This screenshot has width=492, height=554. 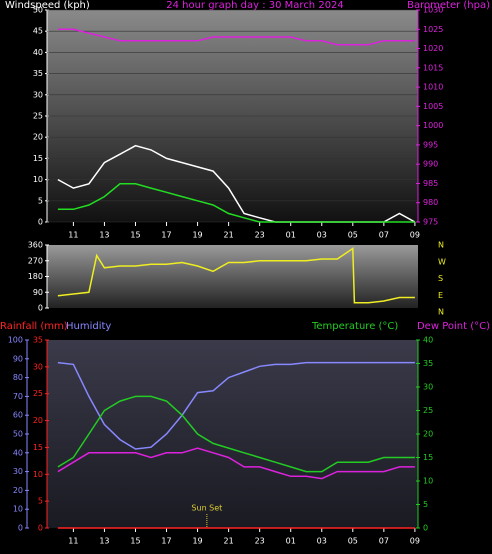 What do you see at coordinates (428, 340) in the screenshot?
I see `y2-tick-label: 40` at bounding box center [428, 340].